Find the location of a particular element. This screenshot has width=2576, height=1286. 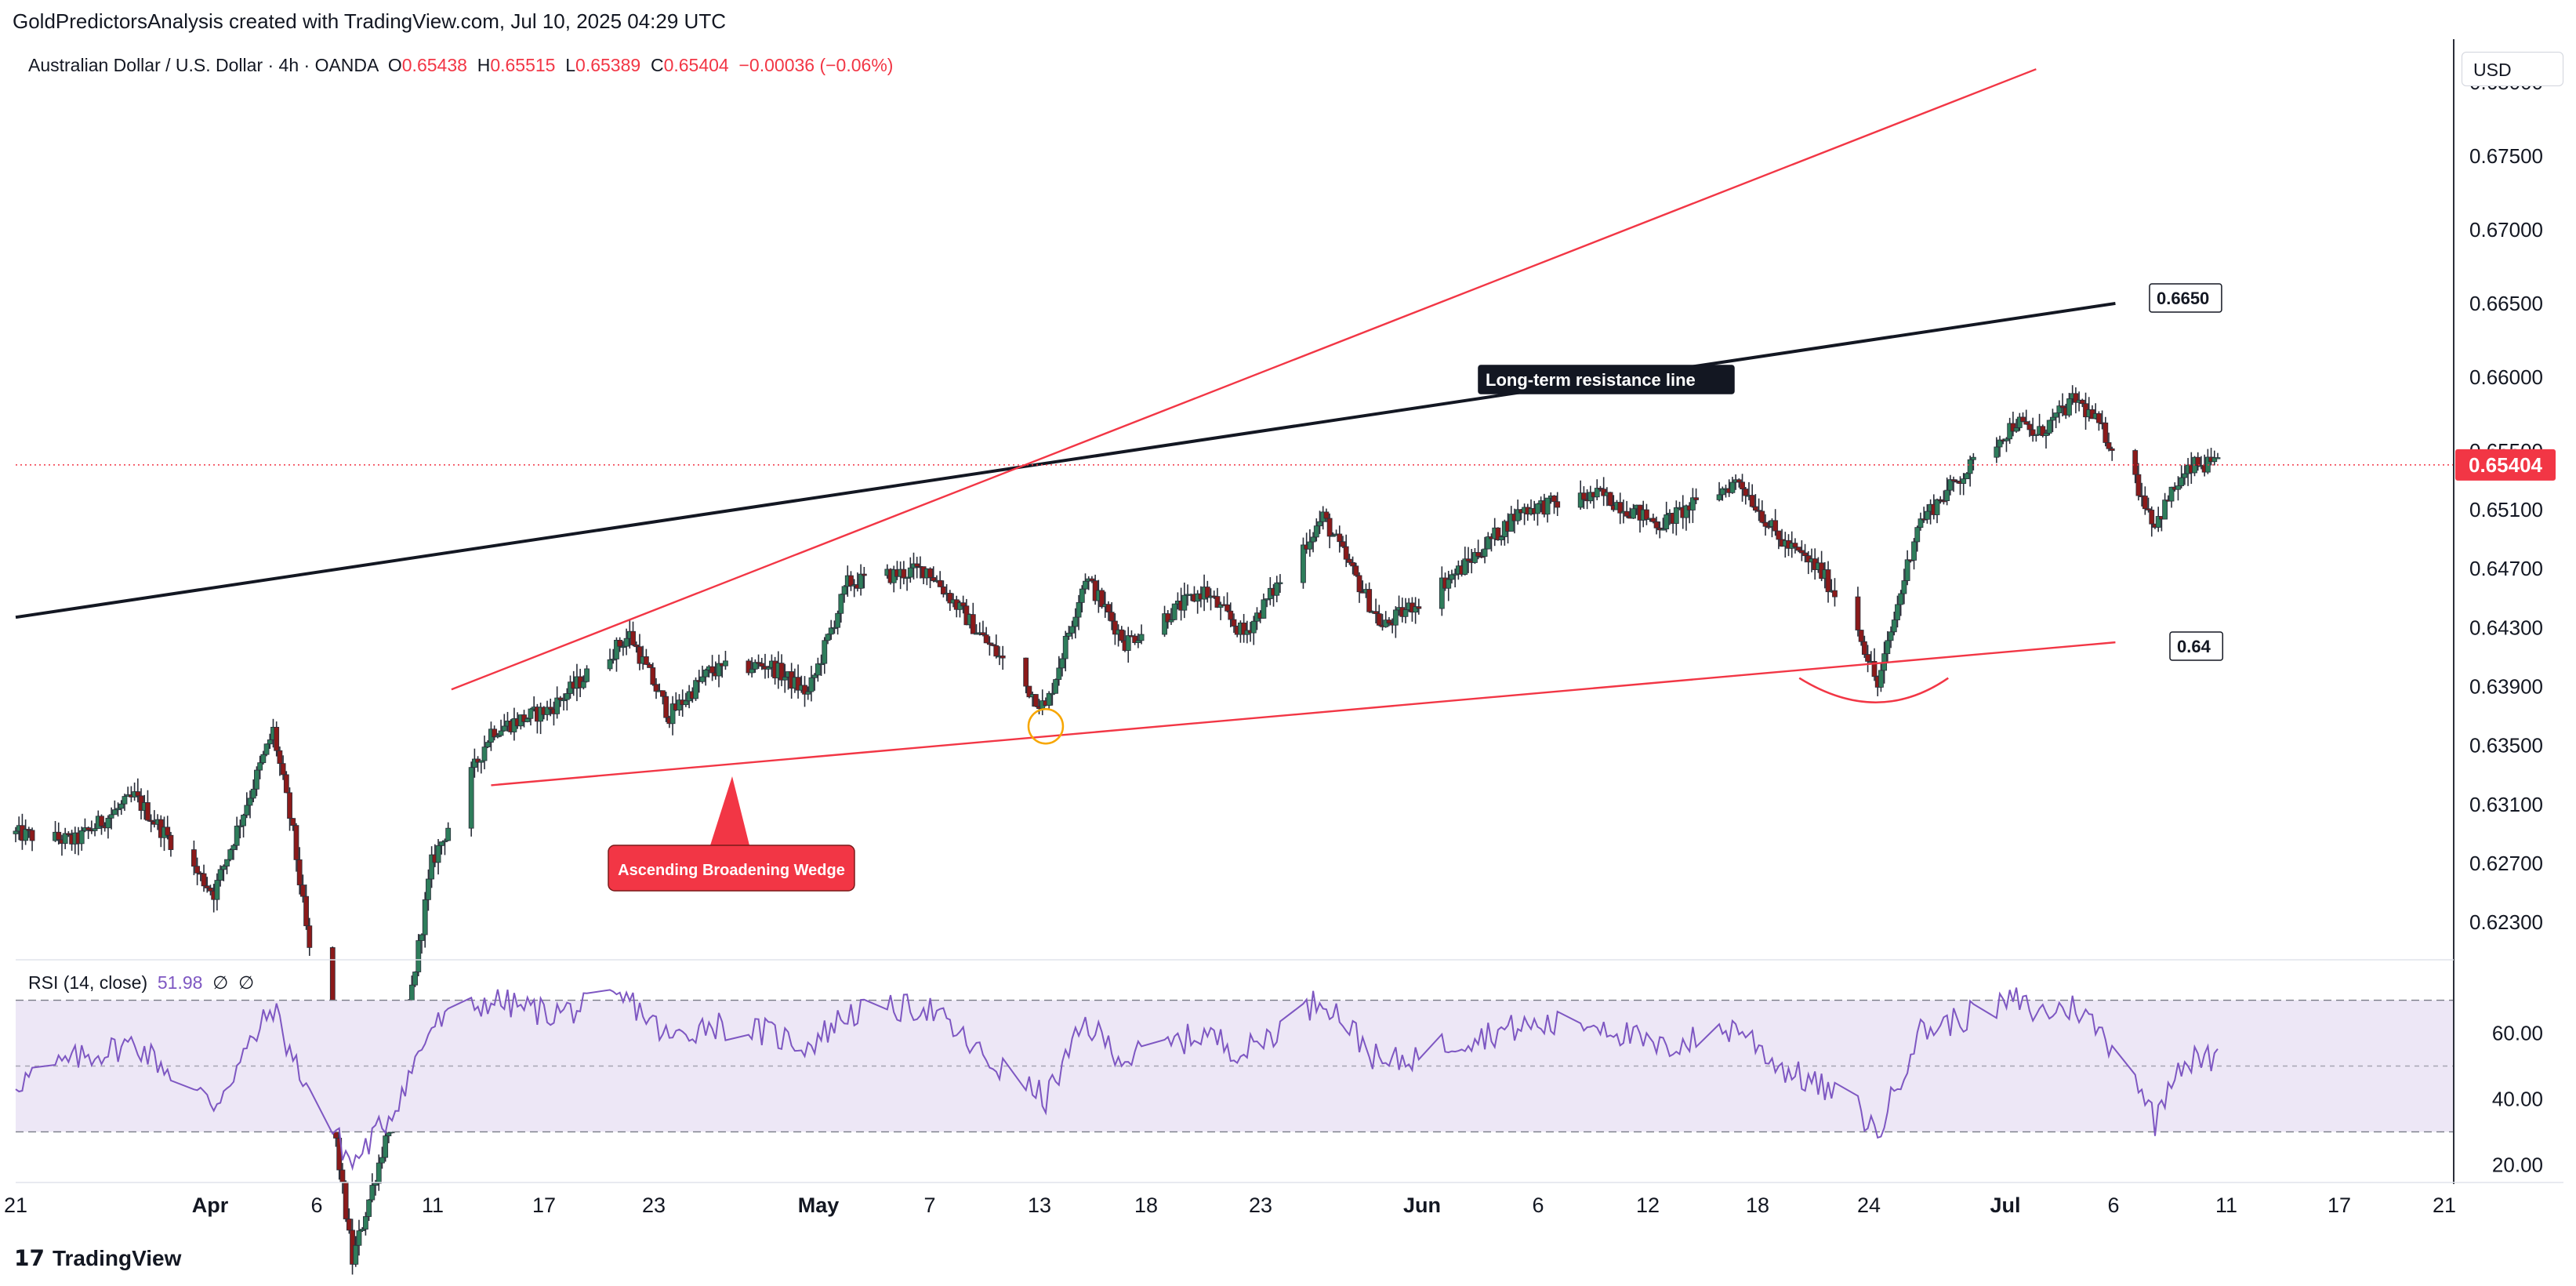

rsi-title: RSI (14, close) is located at coordinates (88, 983).